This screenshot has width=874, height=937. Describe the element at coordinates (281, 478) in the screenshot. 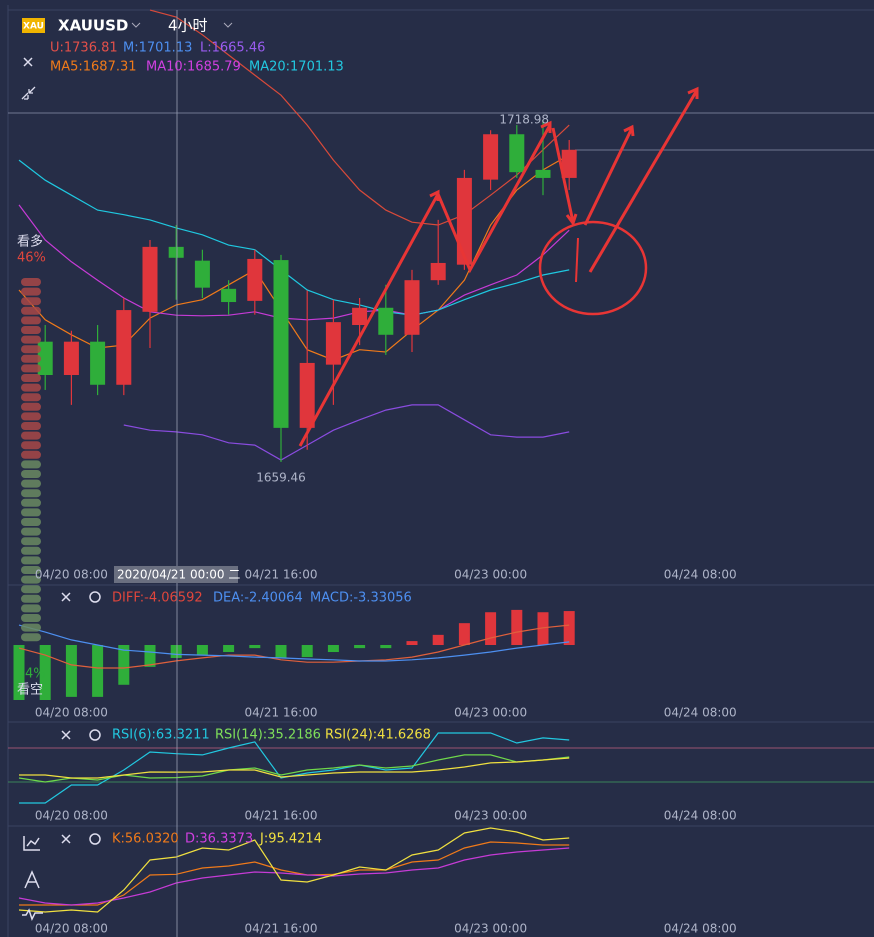

I see `low-label: 1659.46` at that location.